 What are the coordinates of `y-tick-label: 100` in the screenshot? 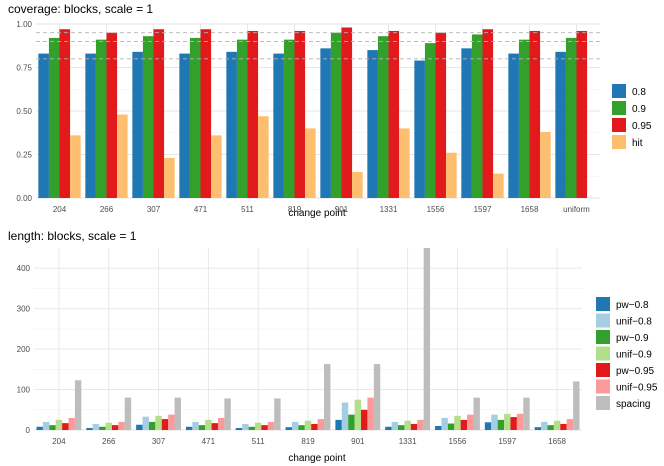 It's located at (24, 390).